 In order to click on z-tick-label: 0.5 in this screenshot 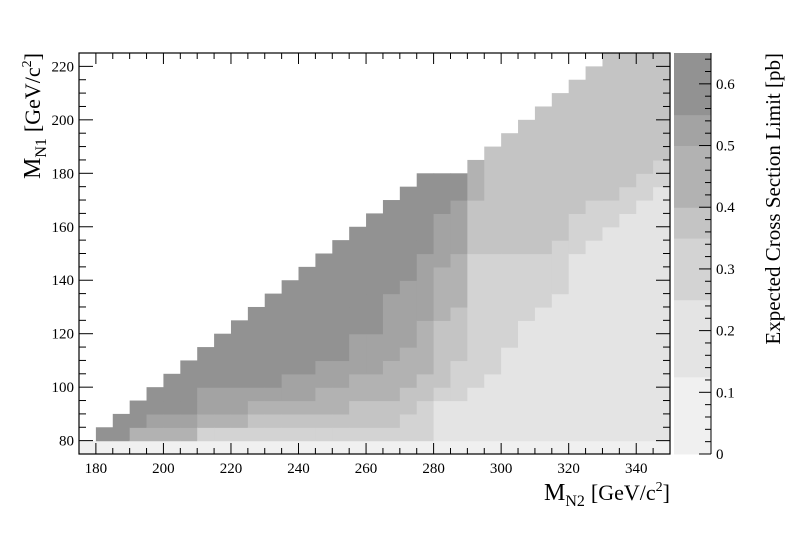, I will do `click(725, 147)`.